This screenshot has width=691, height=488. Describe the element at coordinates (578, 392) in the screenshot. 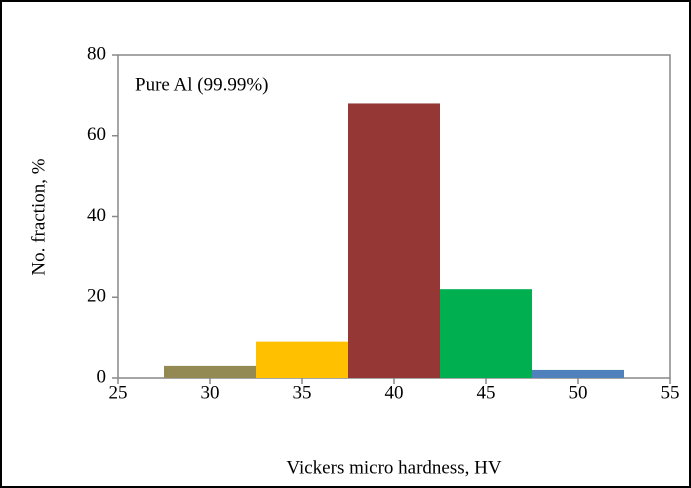

I see `x-tick-label: 50` at that location.